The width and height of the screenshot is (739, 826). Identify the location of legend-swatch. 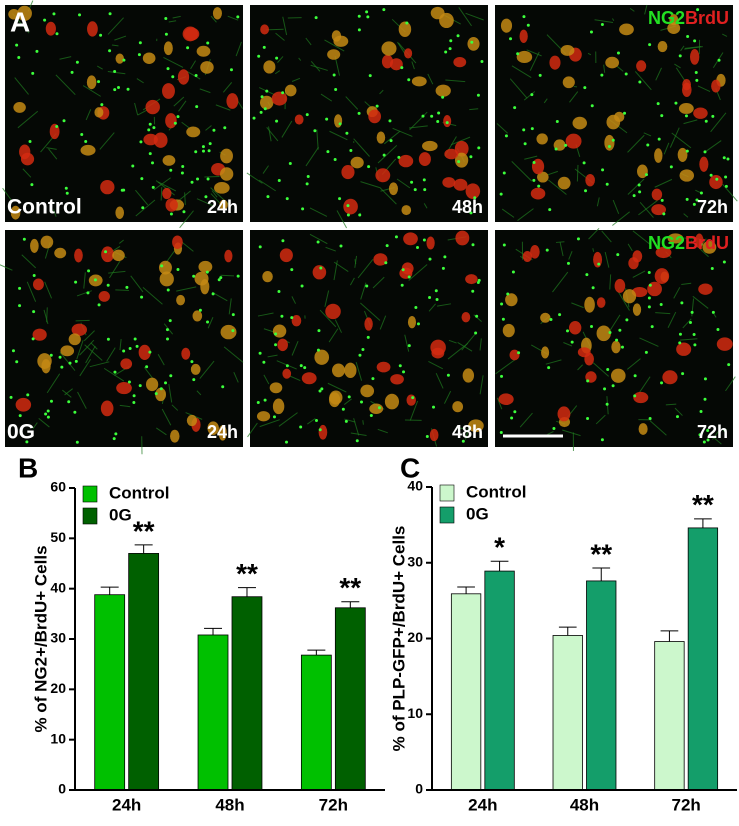
(90, 516).